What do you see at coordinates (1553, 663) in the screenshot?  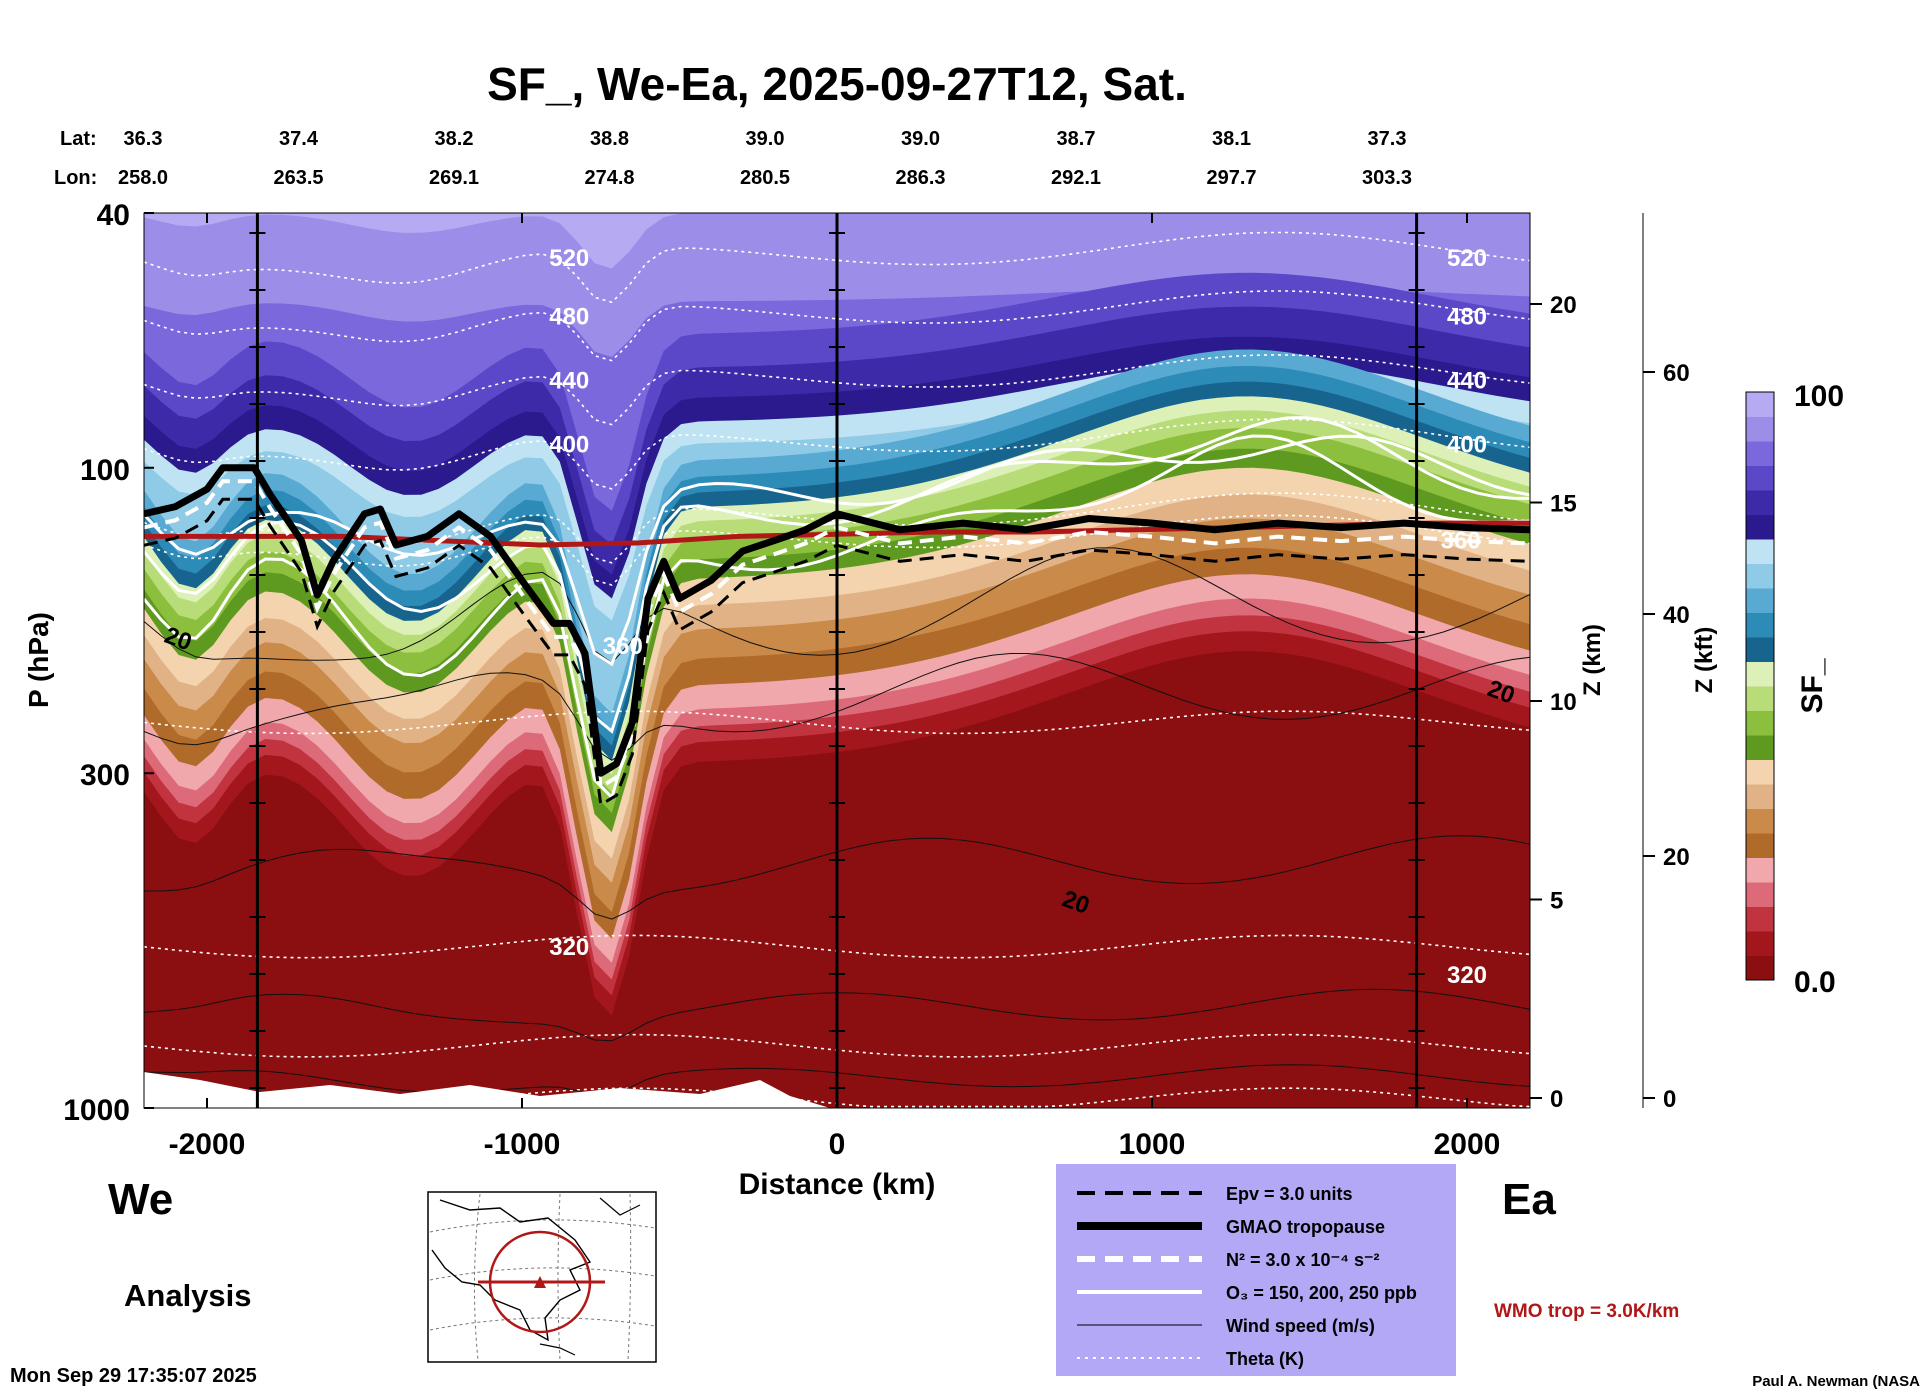 I see `z-km-axis: 0 5 10 15 20` at bounding box center [1553, 663].